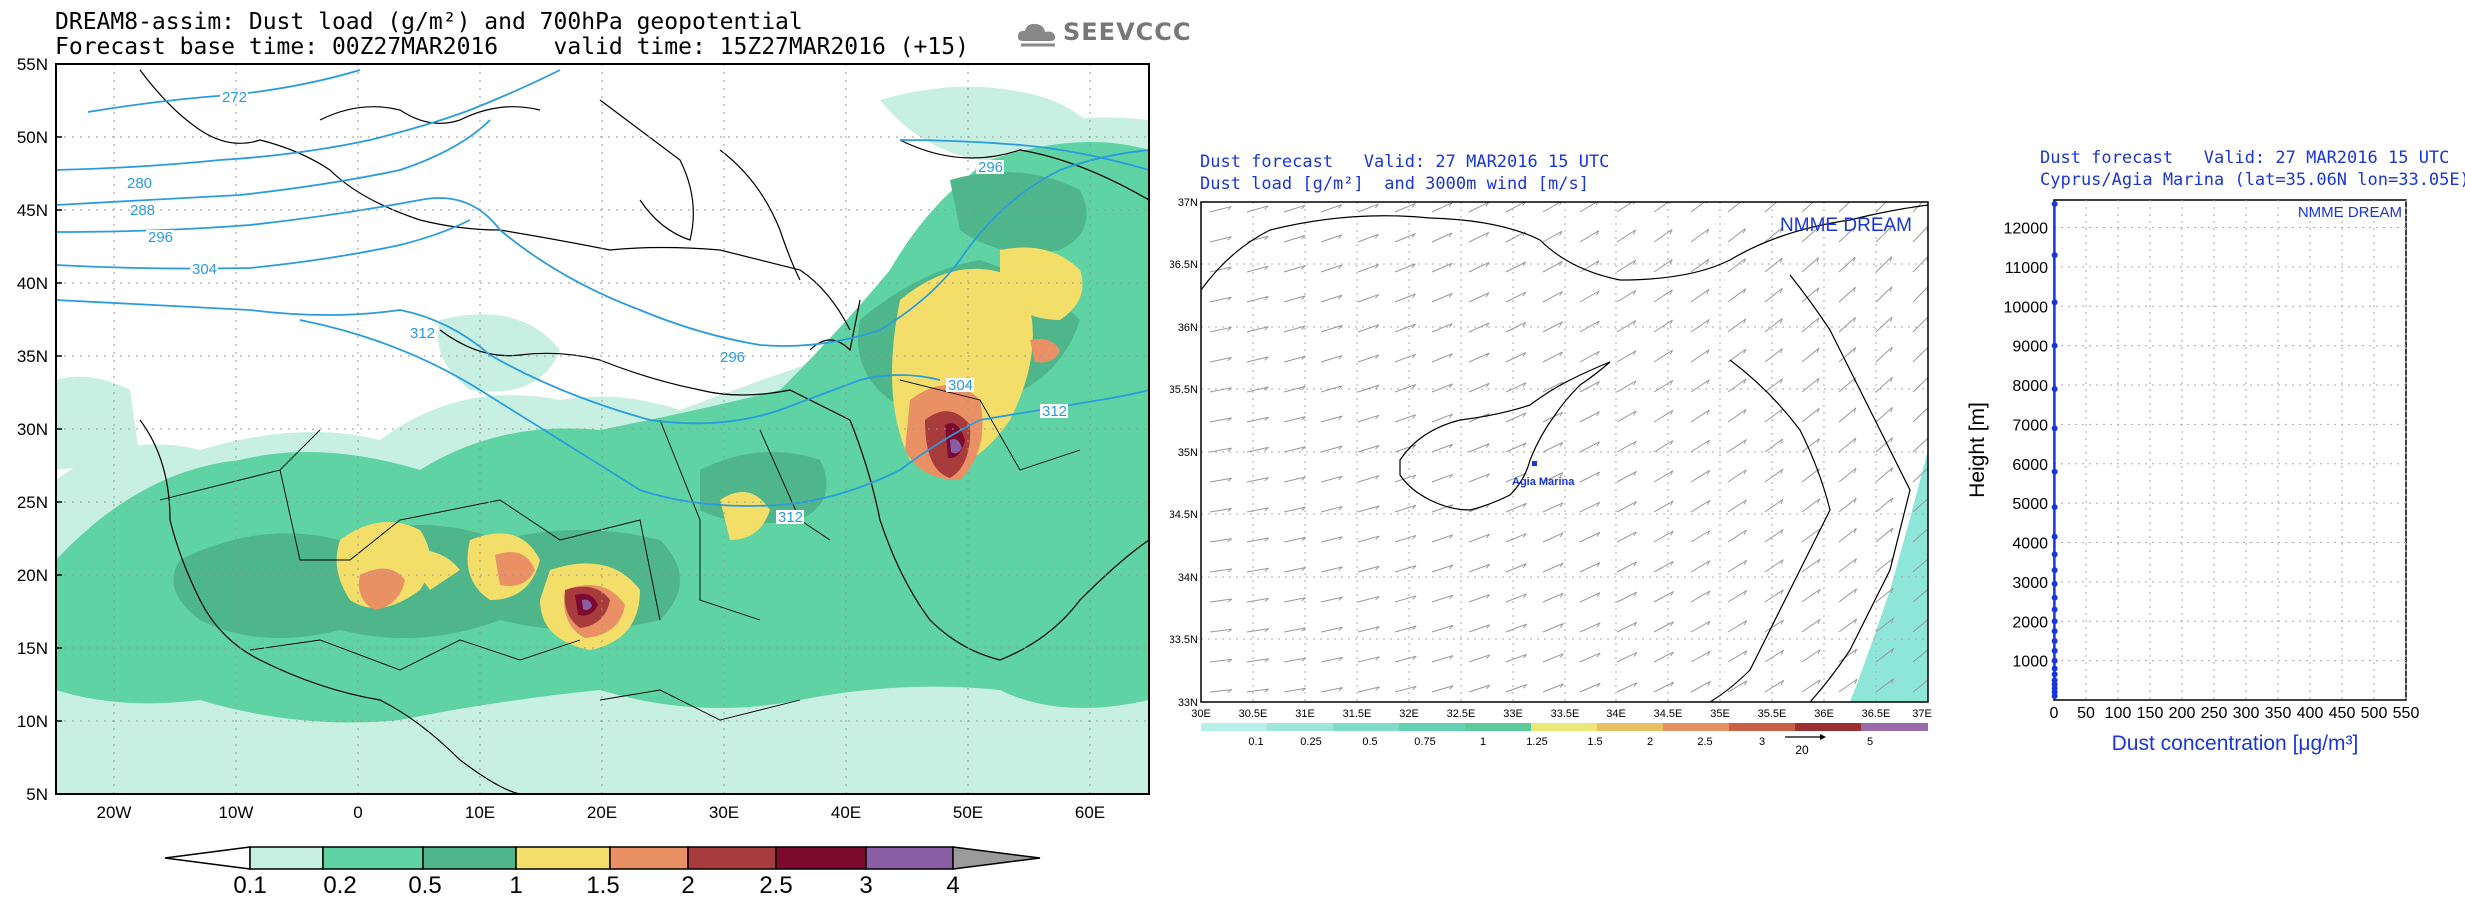 Image resolution: width=2465 pixels, height=907 pixels. I want to click on lon-label: 36.5E, so click(1876, 714).